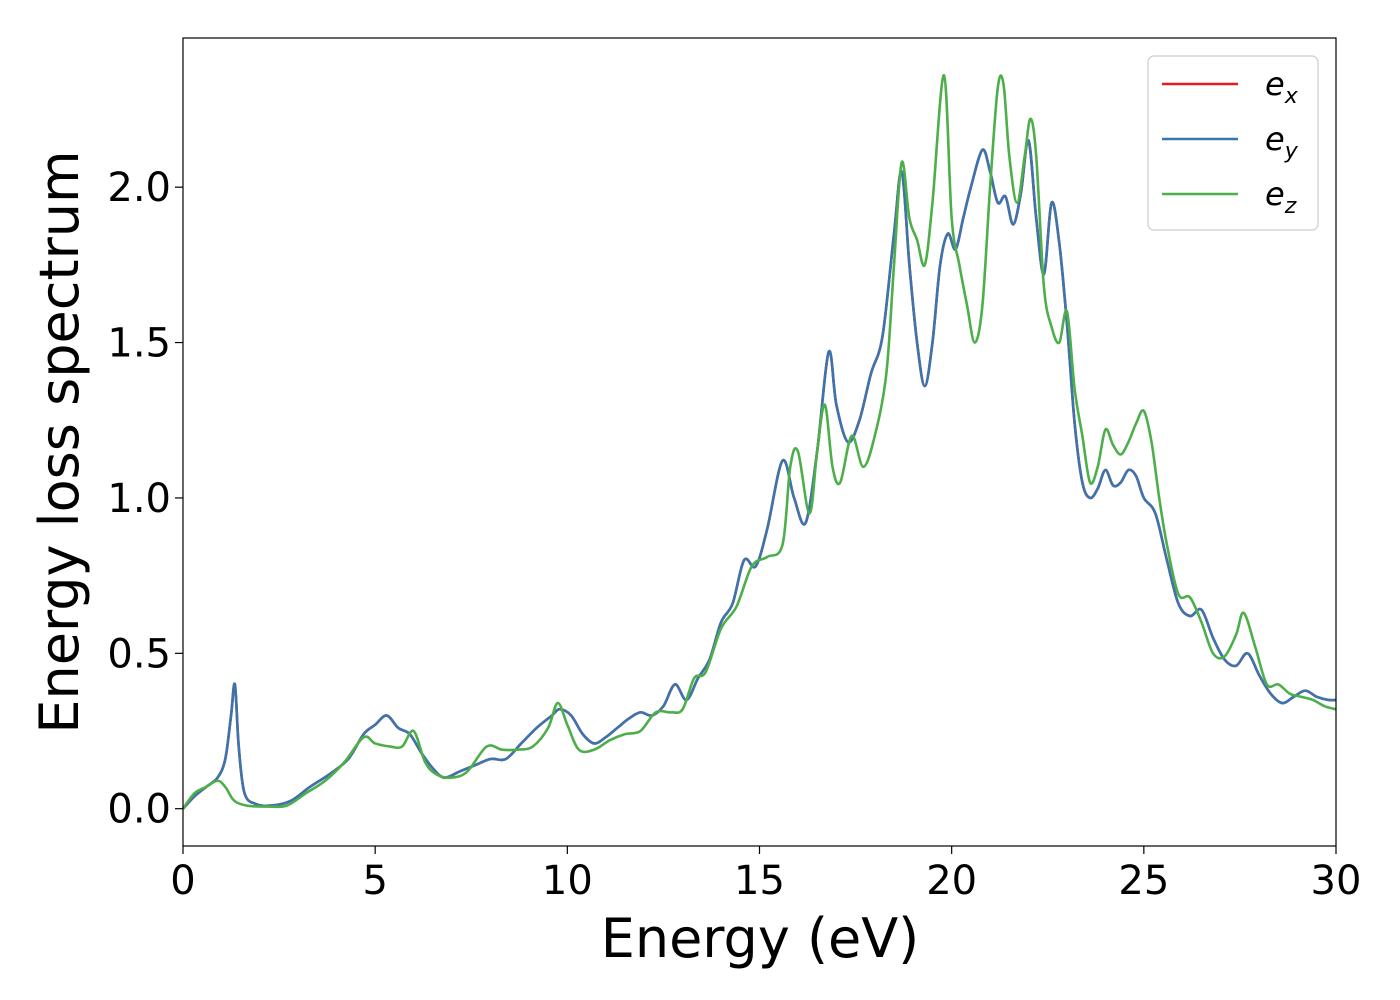 The image size is (1400, 1000). What do you see at coordinates (1282, 87) in the screenshot?
I see `legend-label-e_x: ex` at bounding box center [1282, 87].